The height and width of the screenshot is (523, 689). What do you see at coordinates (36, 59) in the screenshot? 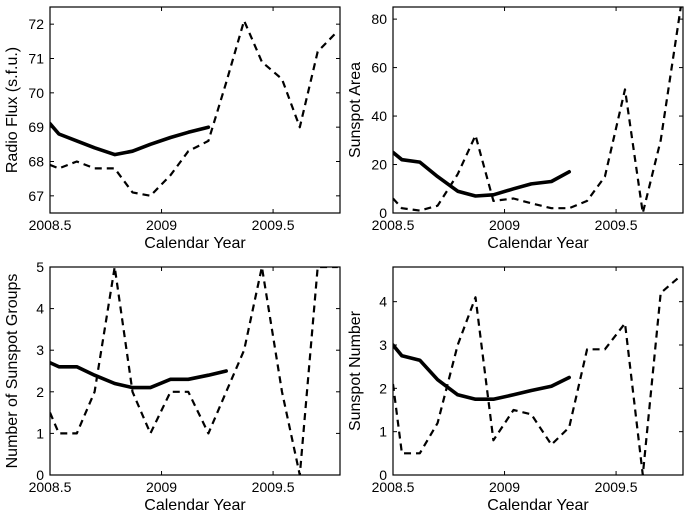
I see `y-tick-label: 71` at bounding box center [36, 59].